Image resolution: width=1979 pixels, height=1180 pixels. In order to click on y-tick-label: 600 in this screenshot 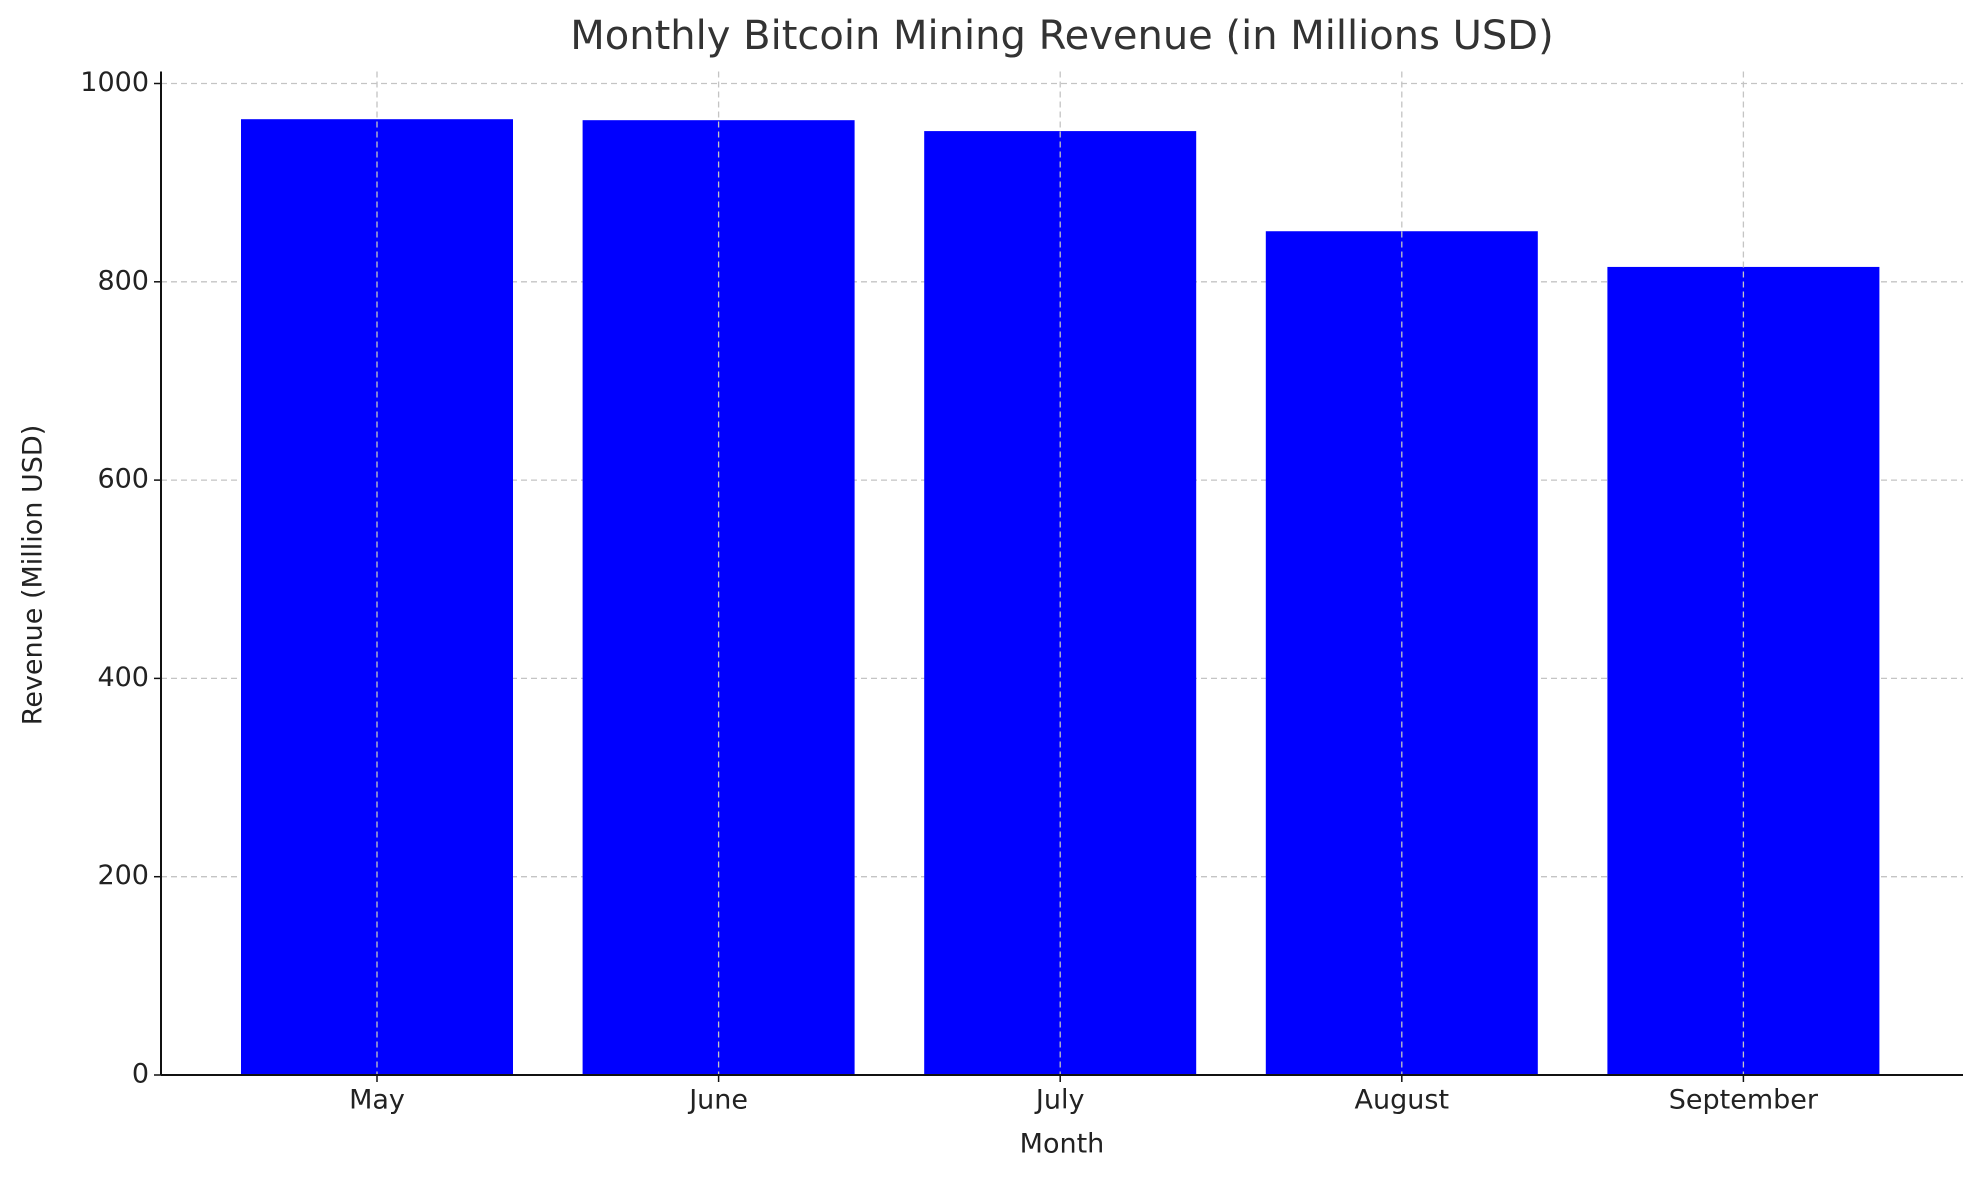, I will do `click(123, 479)`.